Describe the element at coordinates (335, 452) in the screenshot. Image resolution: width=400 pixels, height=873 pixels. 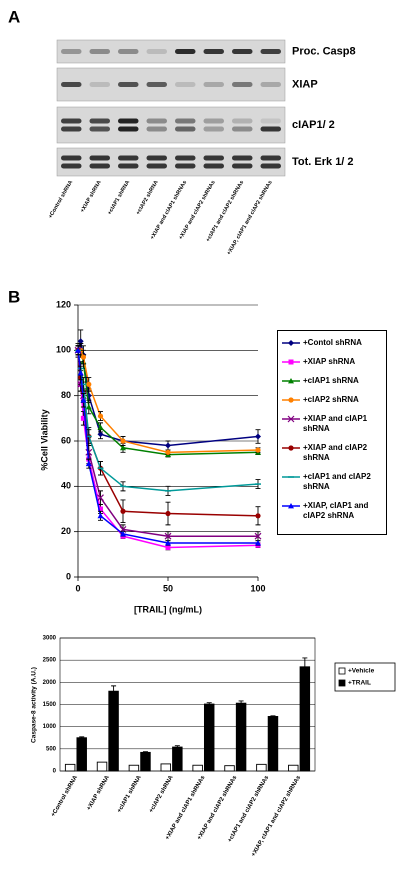
I see `legend-label: +XIAP and cIAP2 shRNA` at that location.